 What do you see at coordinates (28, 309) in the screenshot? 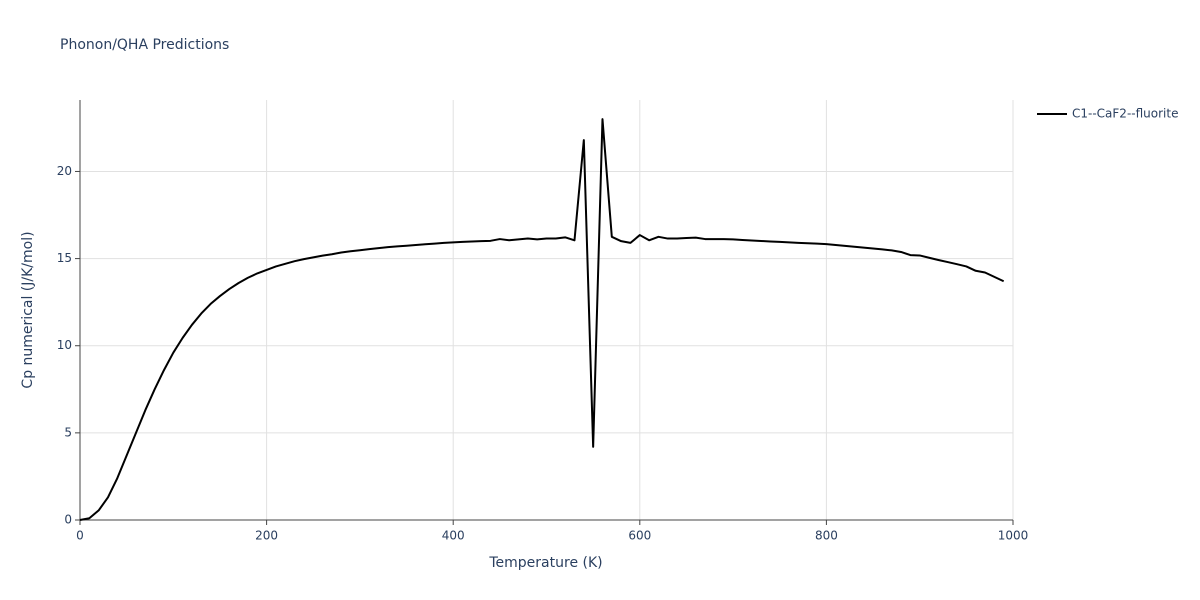
I see `y-axis-title: Cp numerical (J/K/mol)` at bounding box center [28, 309].